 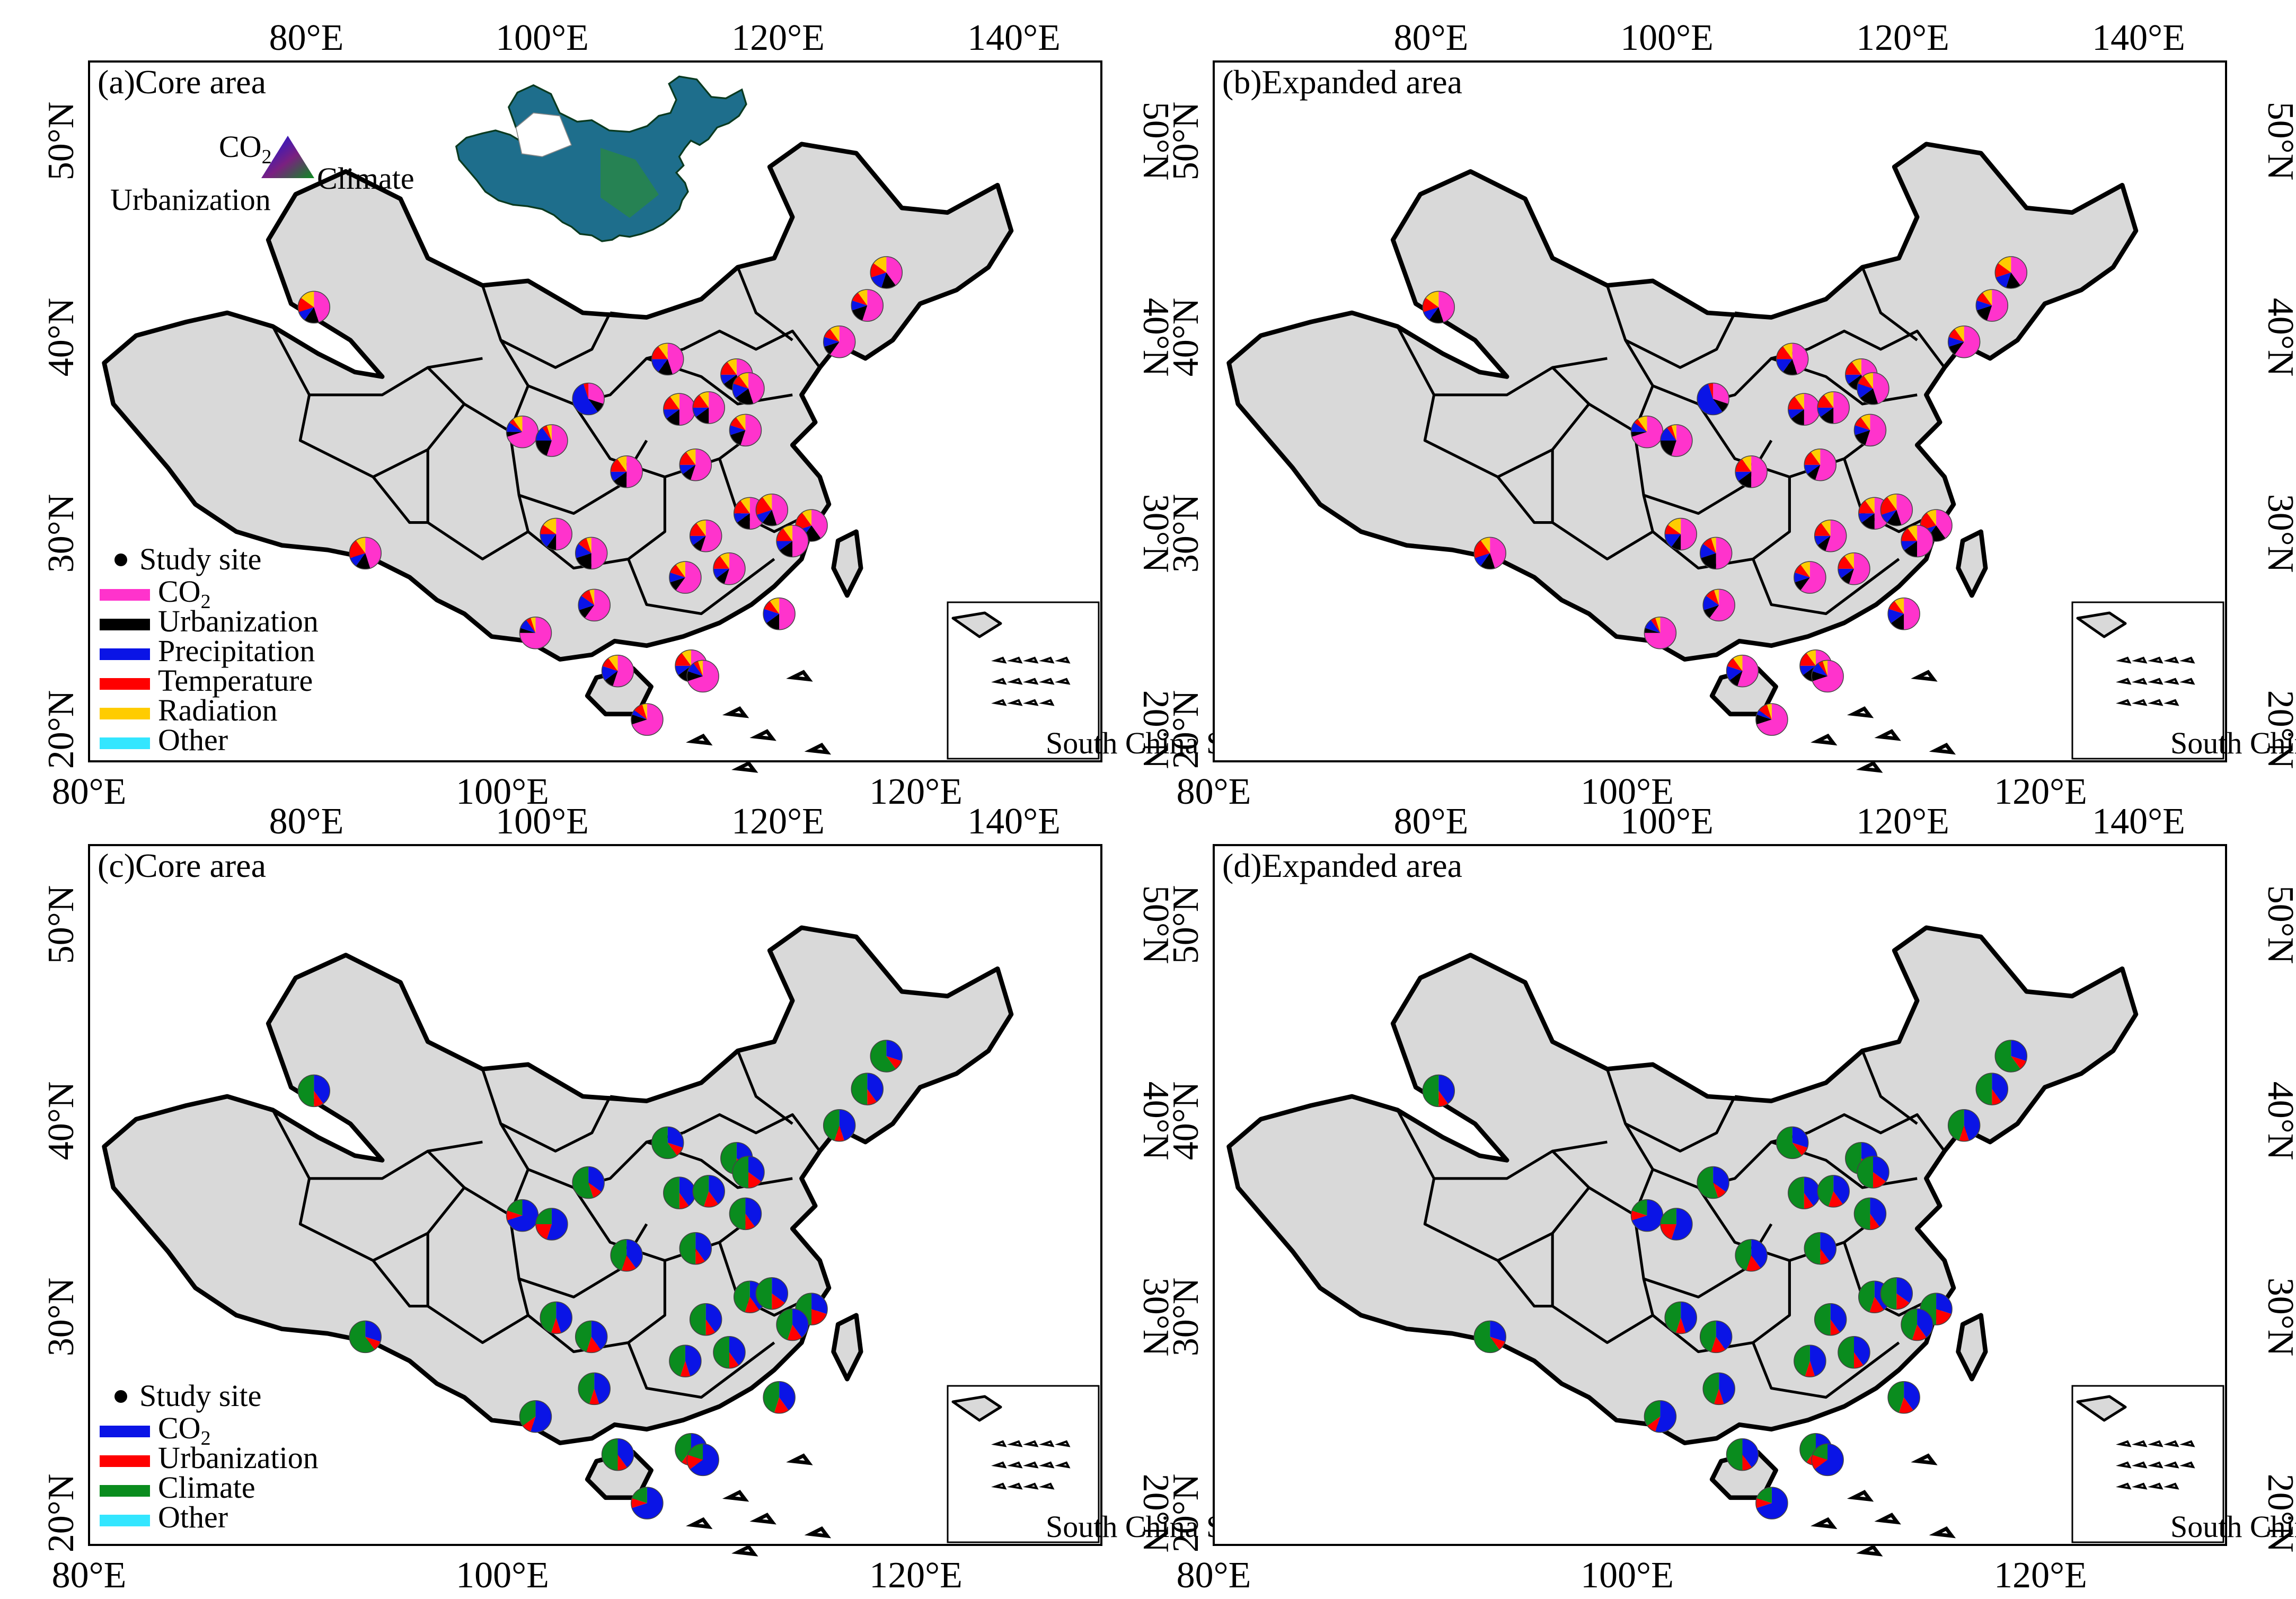 I want to click on right-lat-label: 20°N, so click(x=2278, y=1513).